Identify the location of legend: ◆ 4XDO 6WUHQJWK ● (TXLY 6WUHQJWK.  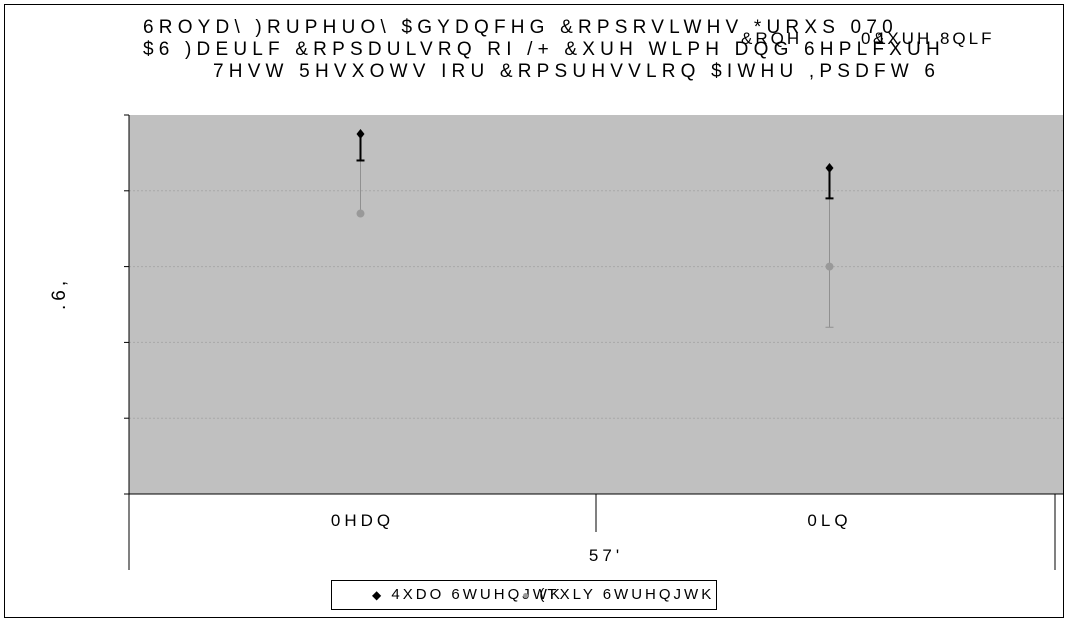
(524, 595).